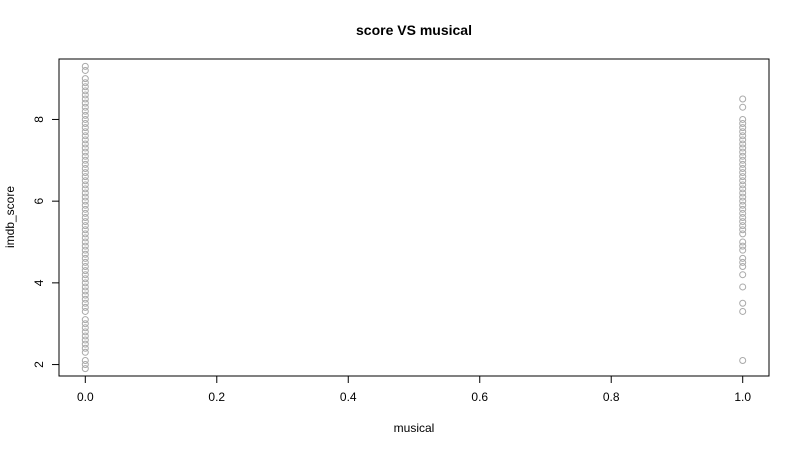 This screenshot has width=800, height=450. I want to click on x-tick-label: 0.8, so click(611, 397).